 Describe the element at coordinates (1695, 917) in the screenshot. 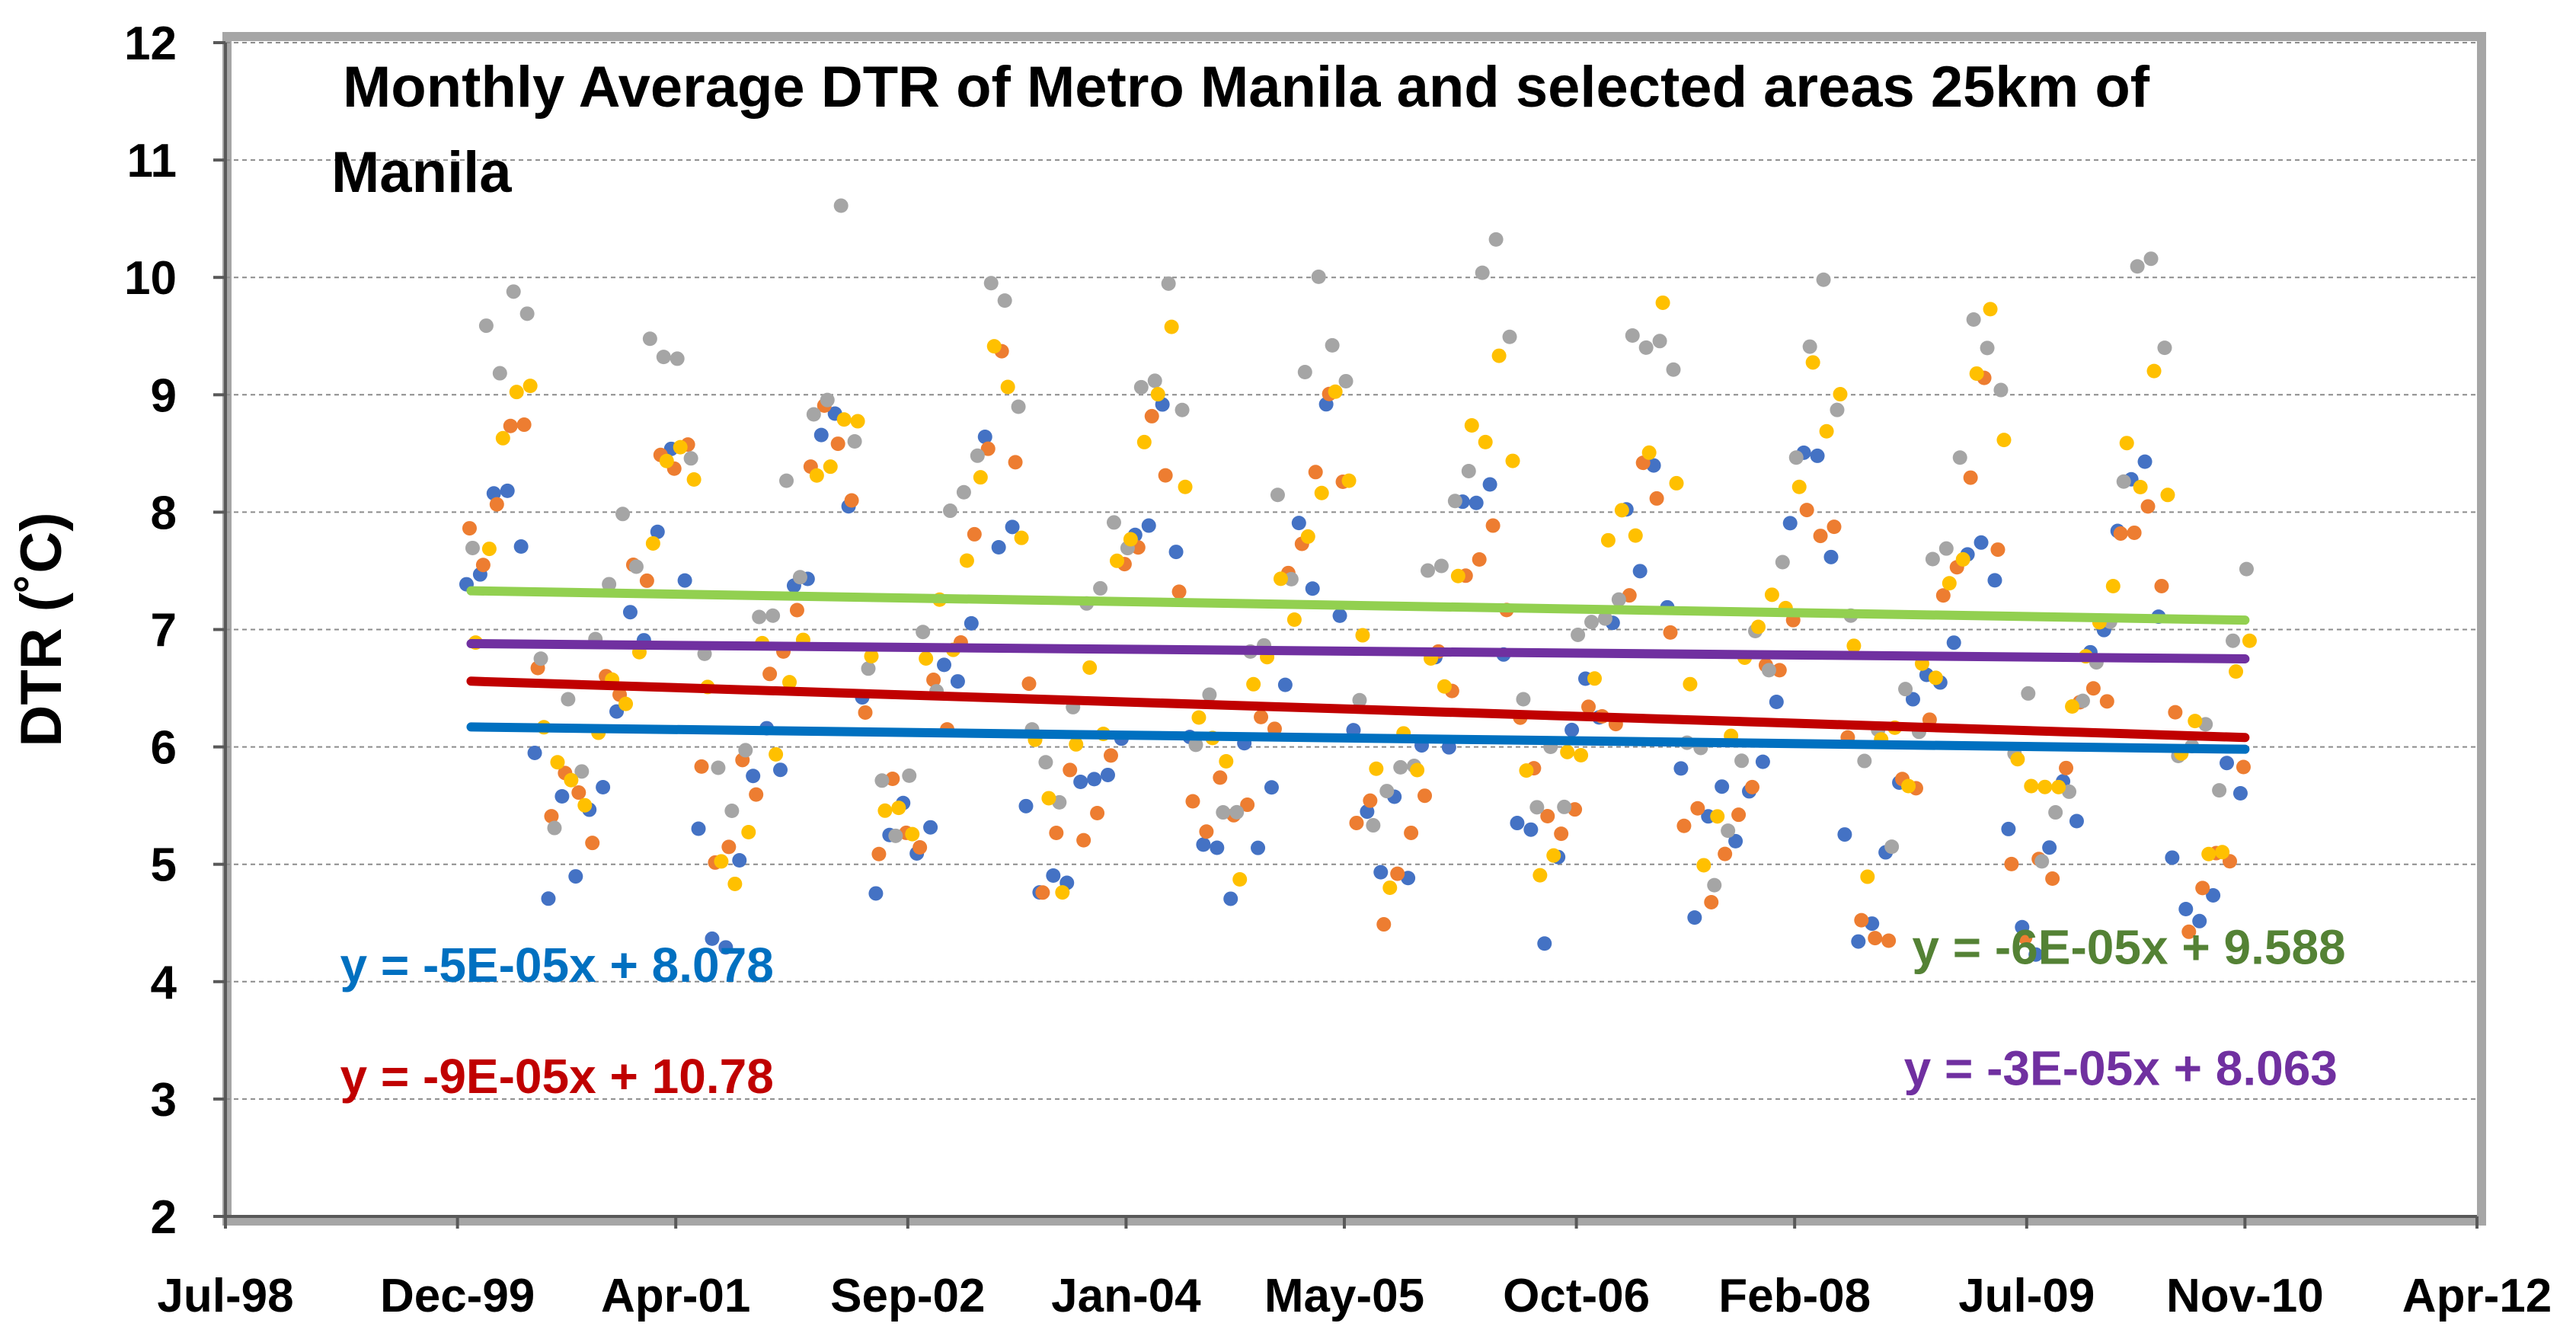

I see `data-point-s1-m91` at that location.